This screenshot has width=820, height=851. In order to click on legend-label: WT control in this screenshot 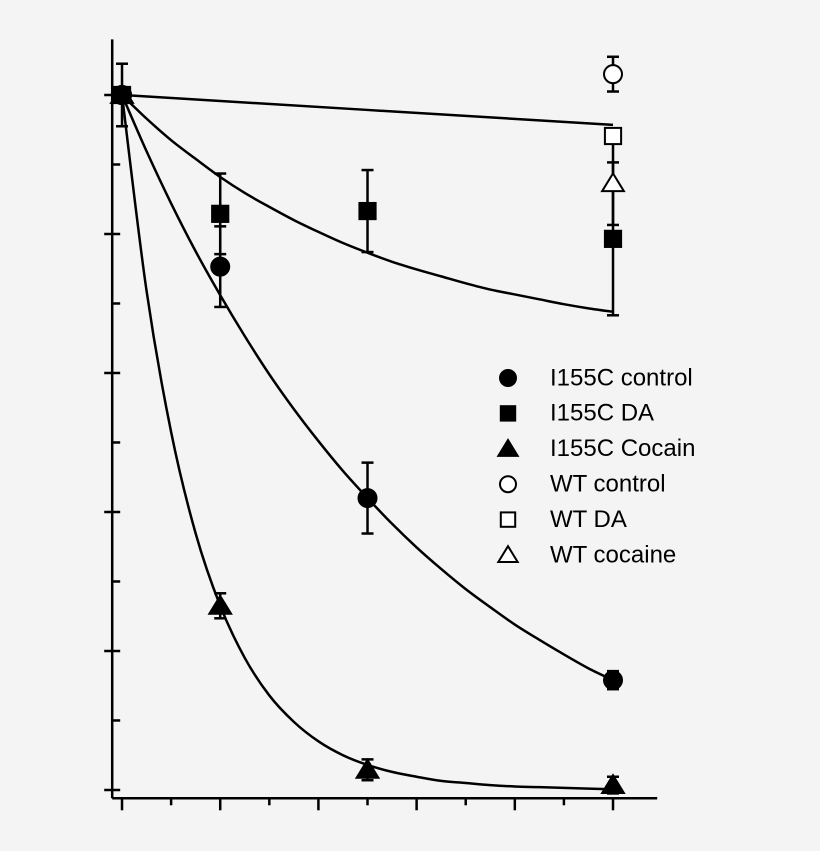, I will do `click(608, 484)`.